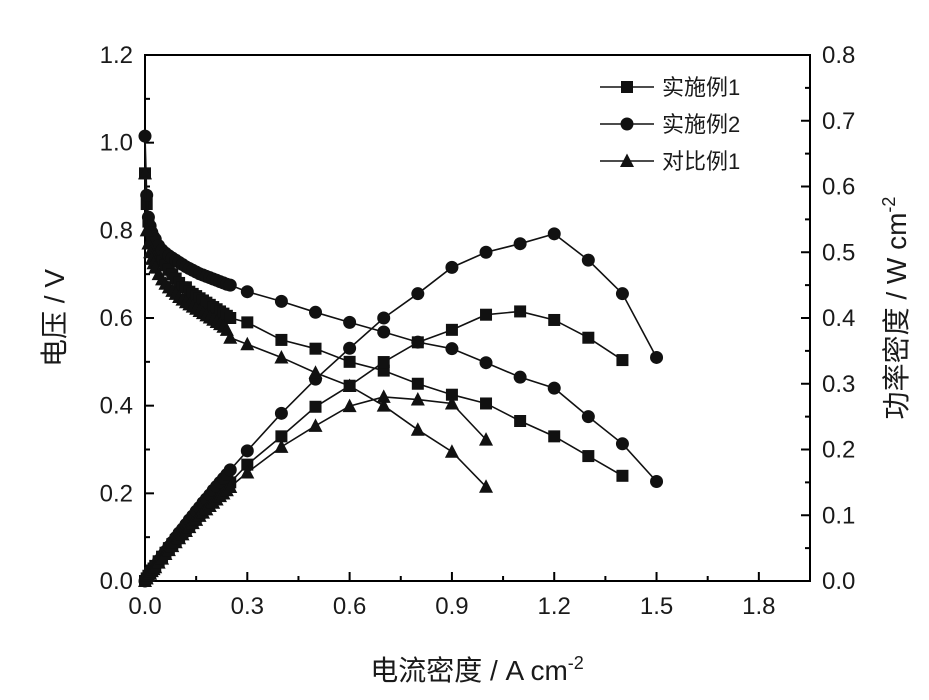  I want to click on legend-label: 对比例1, so click(701, 161).